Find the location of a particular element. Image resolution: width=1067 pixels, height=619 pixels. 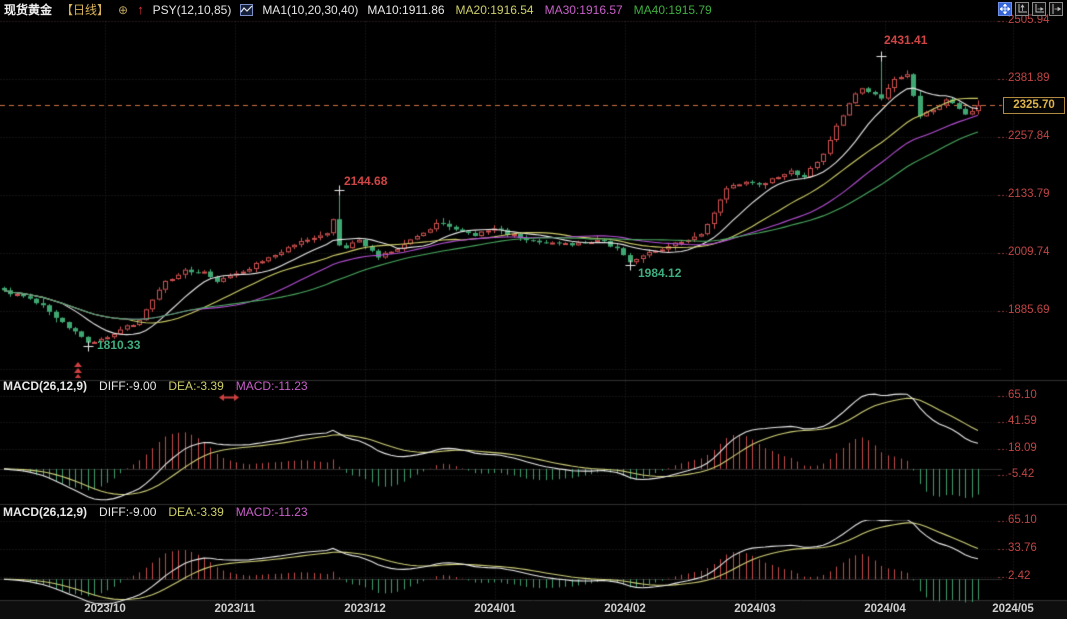

date-label: 2024/02 is located at coordinates (625, 609).